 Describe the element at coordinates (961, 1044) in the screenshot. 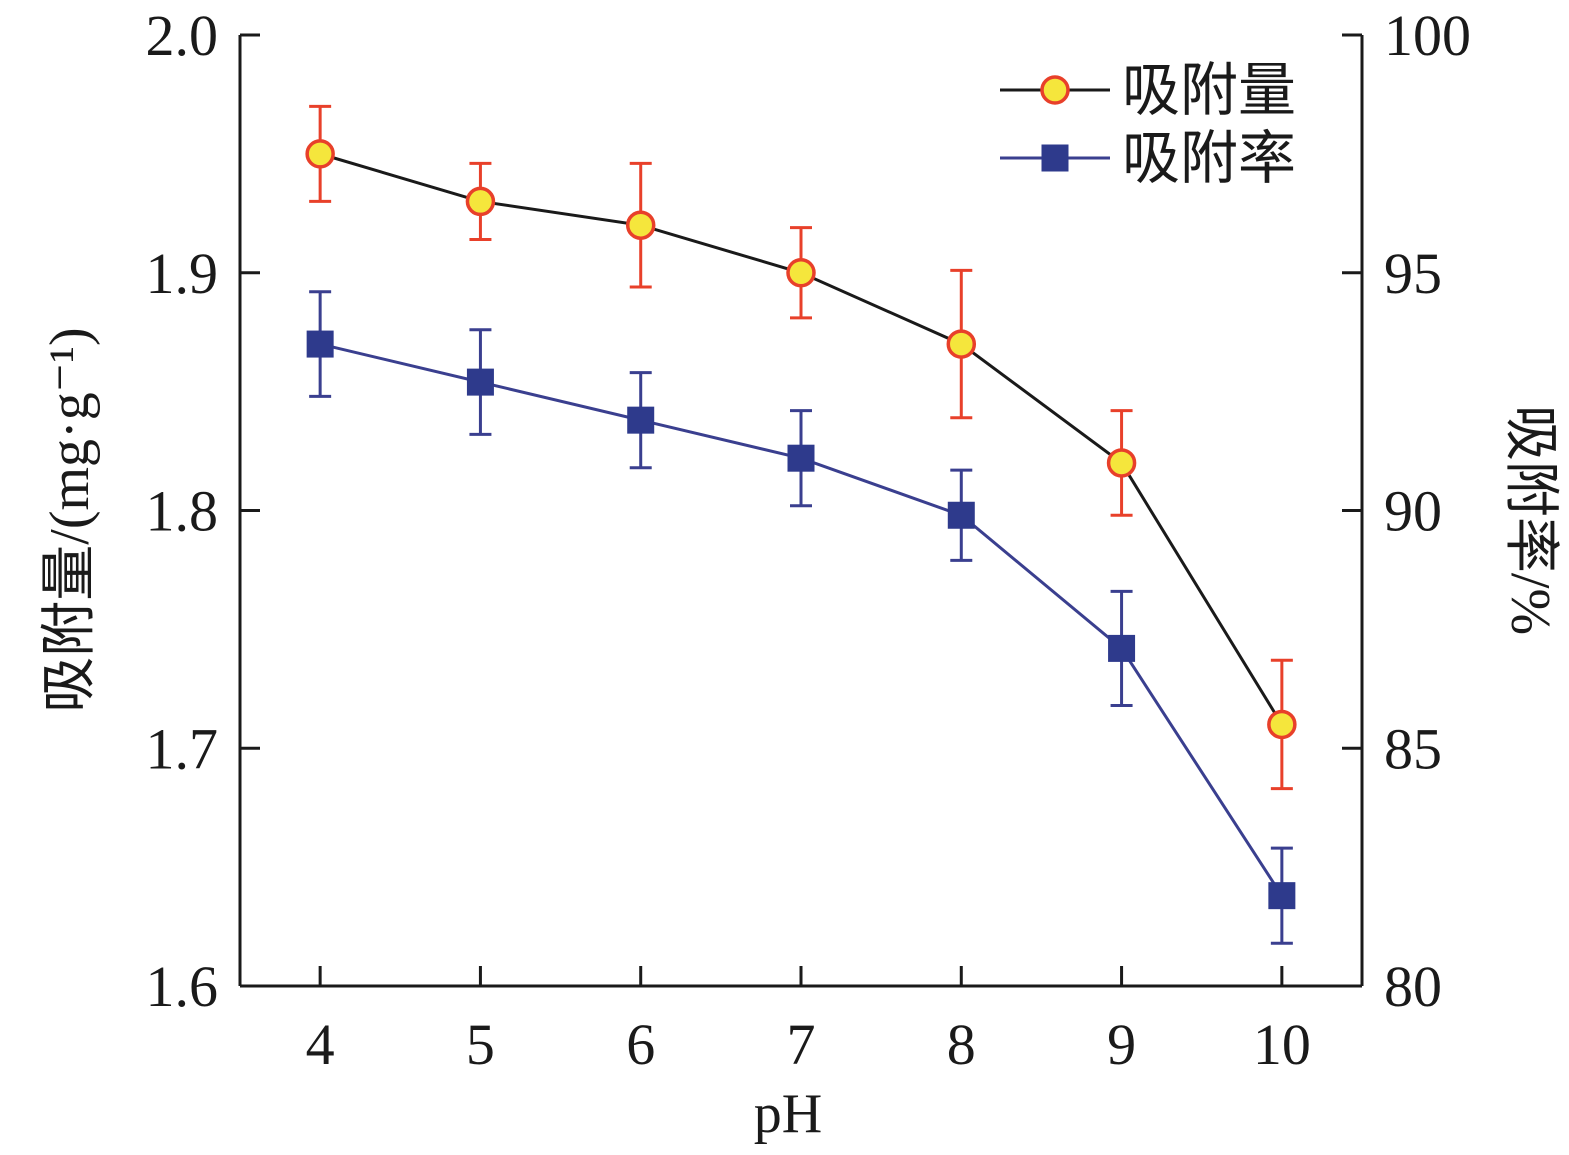

I see `x-tick-label: 8` at that location.